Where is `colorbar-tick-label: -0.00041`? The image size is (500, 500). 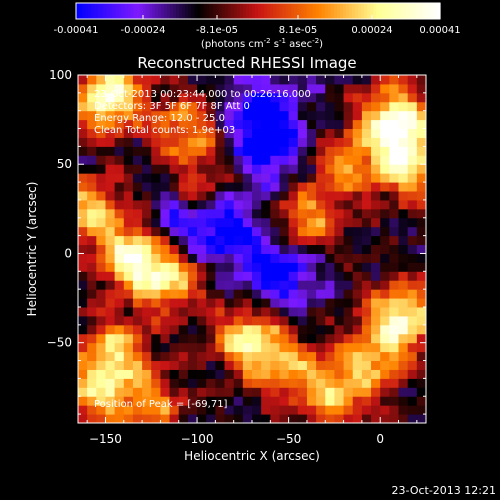 colorbar-tick-label: -0.00041 is located at coordinates (76, 30).